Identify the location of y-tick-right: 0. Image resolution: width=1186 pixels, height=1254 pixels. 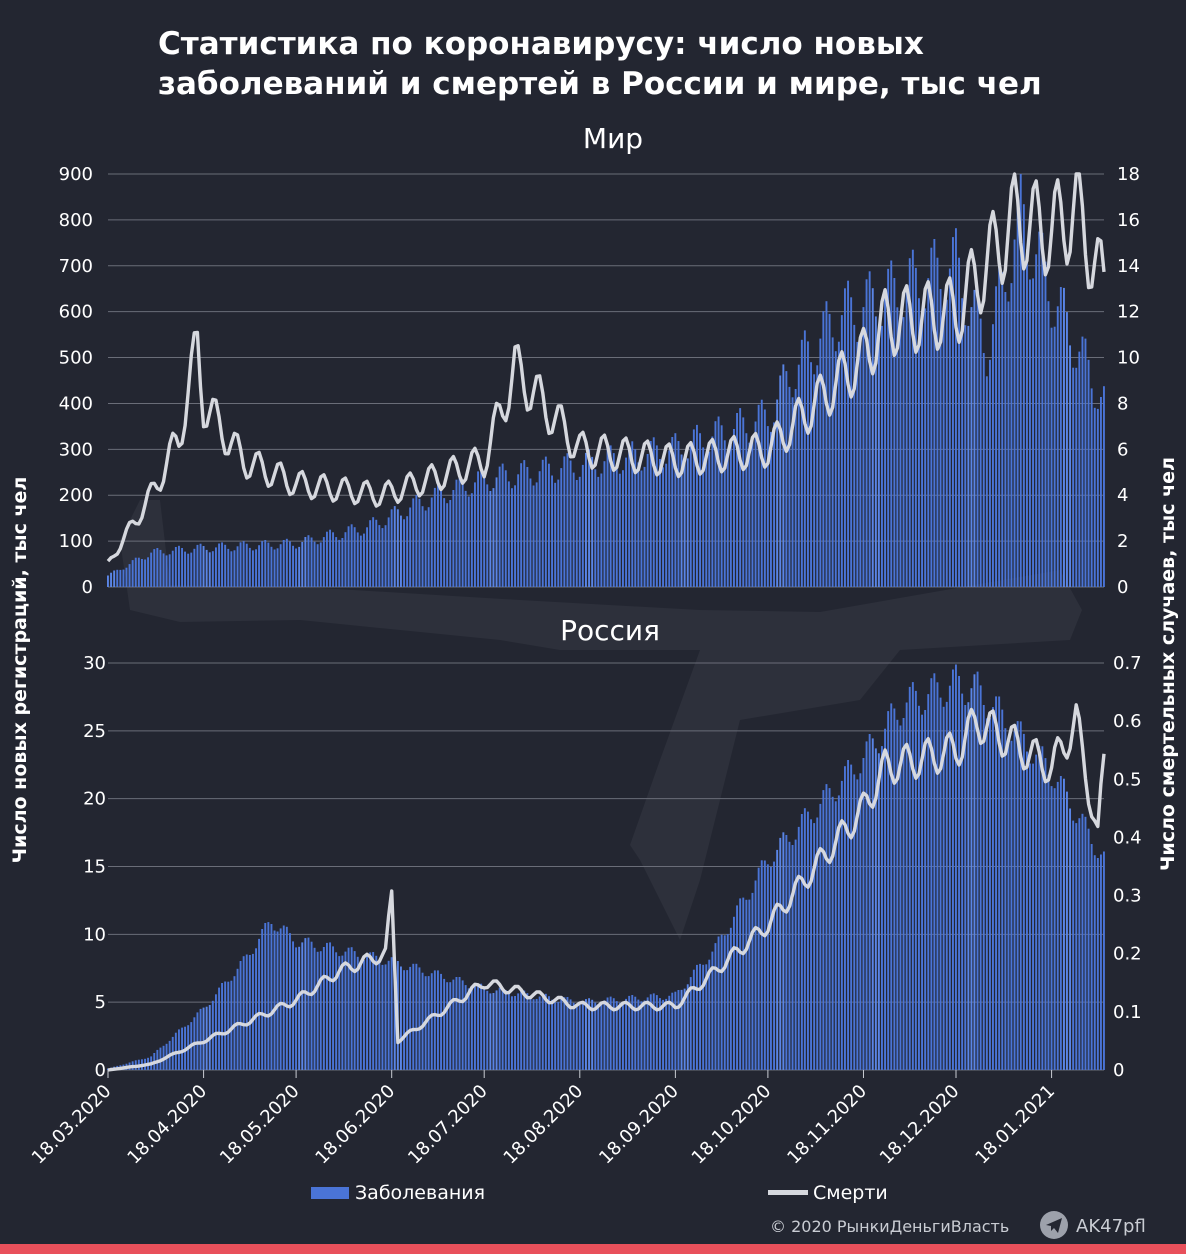
(1122, 587).